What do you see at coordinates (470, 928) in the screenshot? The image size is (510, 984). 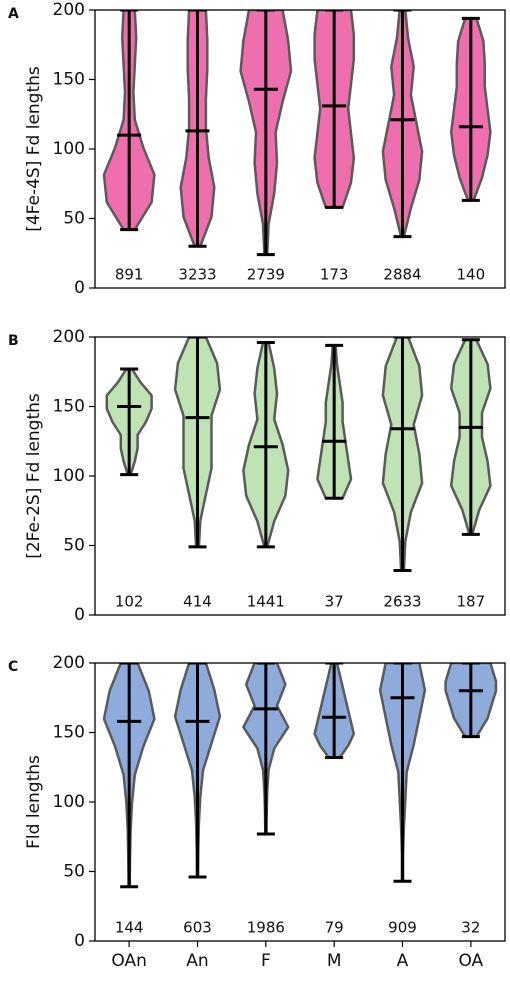 I see `count-label: 32` at bounding box center [470, 928].